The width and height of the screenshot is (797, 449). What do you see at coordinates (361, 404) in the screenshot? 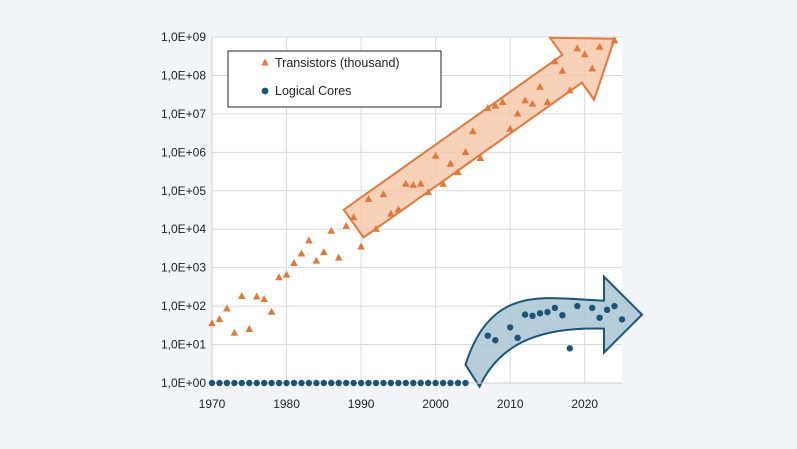
I see `x-tick-label: 1990` at bounding box center [361, 404].